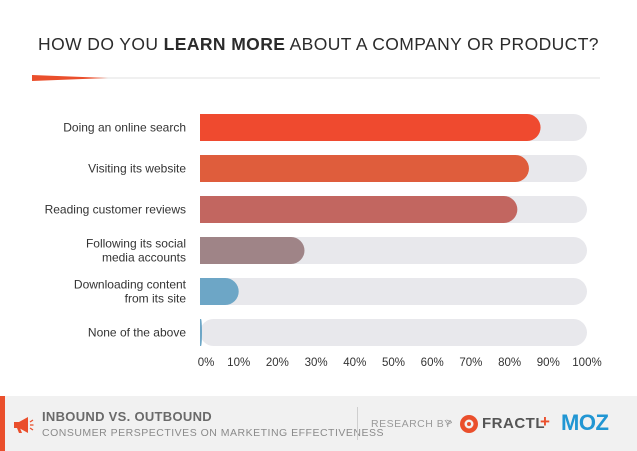 This screenshot has height=451, width=637. I want to click on x-tick-label: 30%, so click(316, 363).